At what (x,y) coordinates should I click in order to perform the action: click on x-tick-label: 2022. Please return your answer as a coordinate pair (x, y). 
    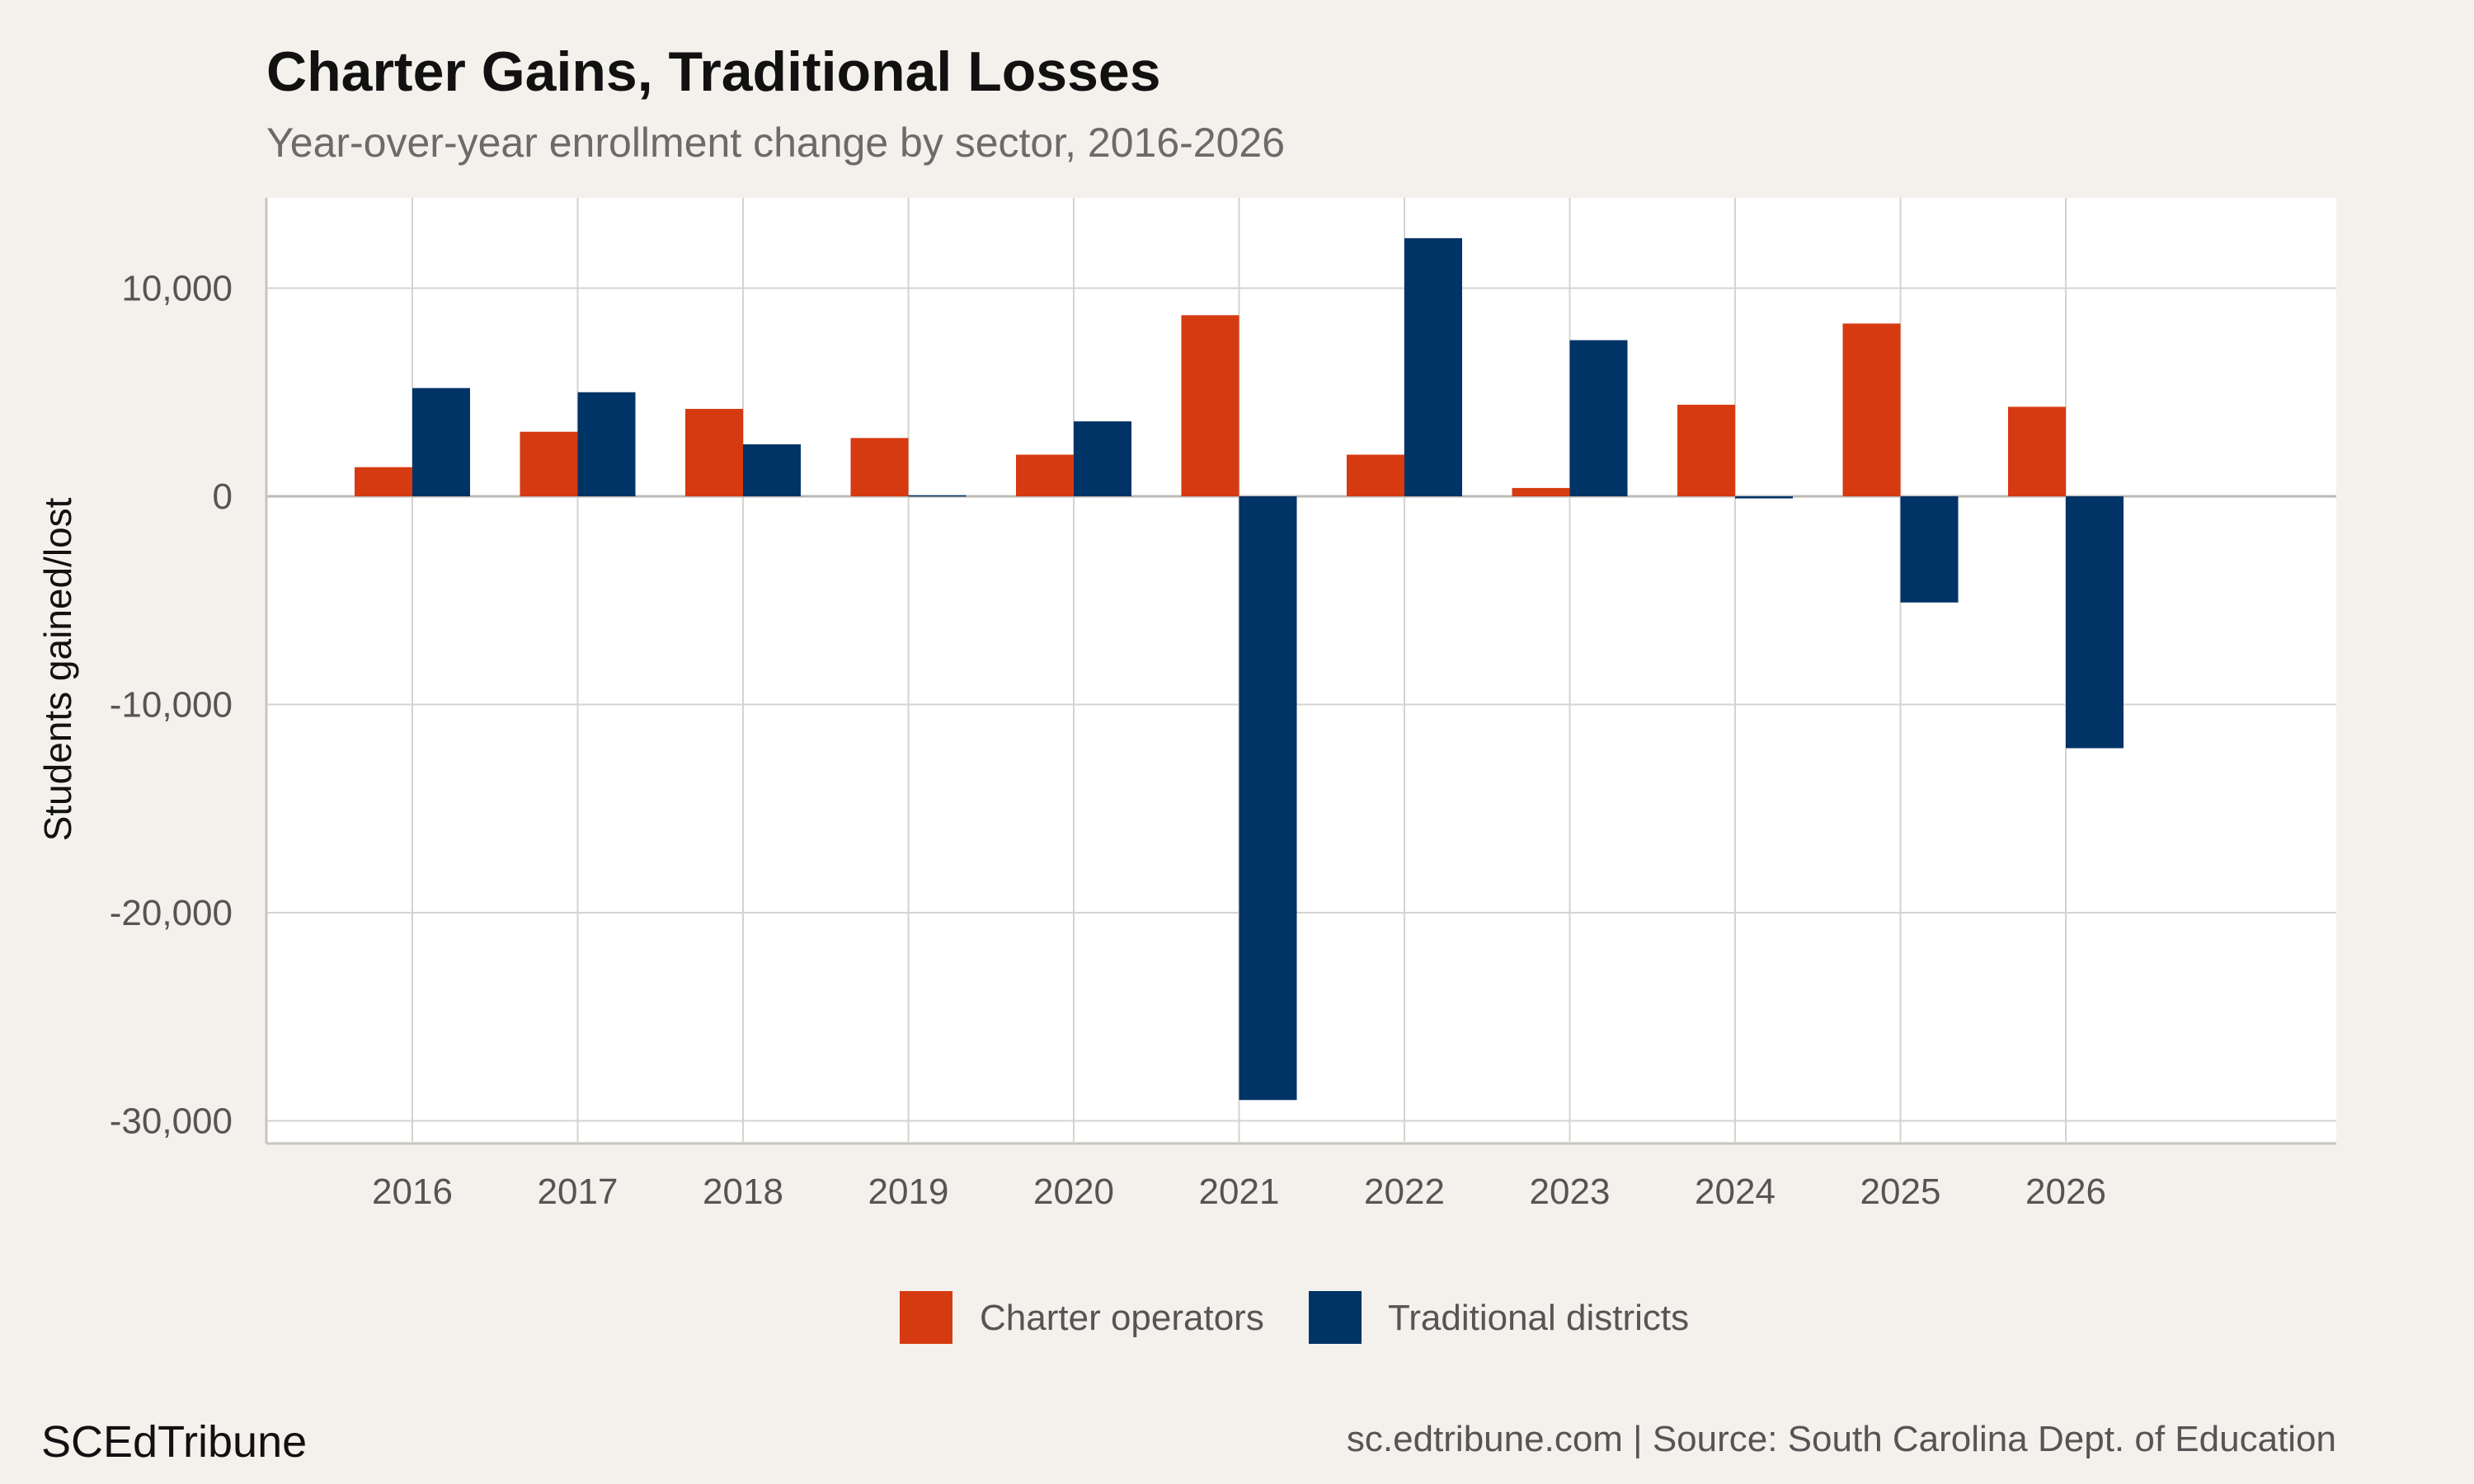
    Looking at the image, I should click on (1404, 1192).